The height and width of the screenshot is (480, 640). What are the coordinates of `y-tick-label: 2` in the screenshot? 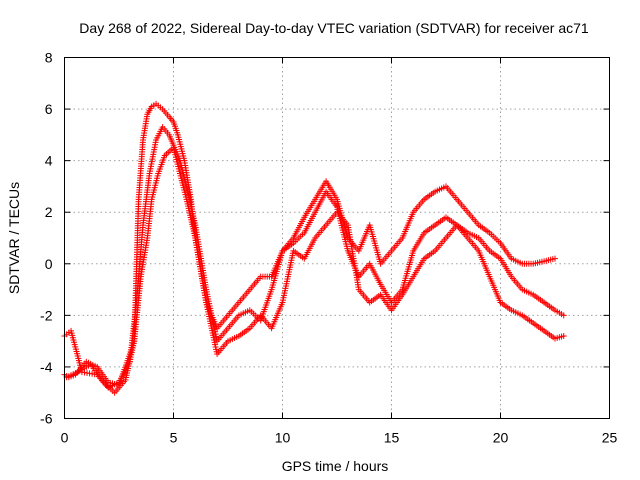 It's located at (49, 212).